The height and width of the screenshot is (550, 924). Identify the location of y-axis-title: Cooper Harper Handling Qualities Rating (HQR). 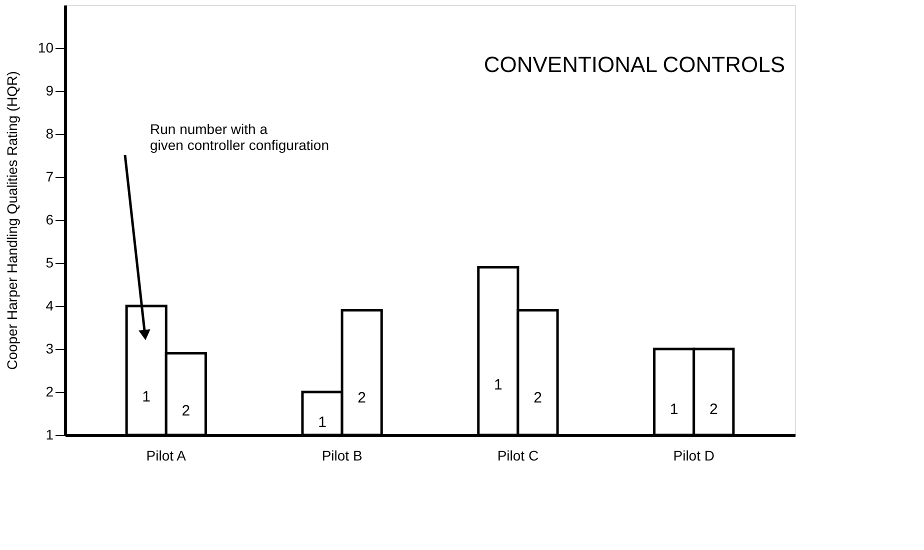
(12, 220).